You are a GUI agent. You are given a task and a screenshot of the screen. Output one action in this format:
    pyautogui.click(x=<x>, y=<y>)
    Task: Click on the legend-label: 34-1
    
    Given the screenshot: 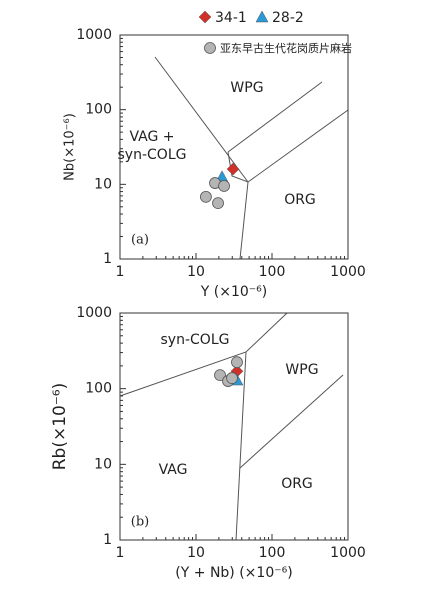 What is the action you would take?
    pyautogui.click(x=231, y=18)
    